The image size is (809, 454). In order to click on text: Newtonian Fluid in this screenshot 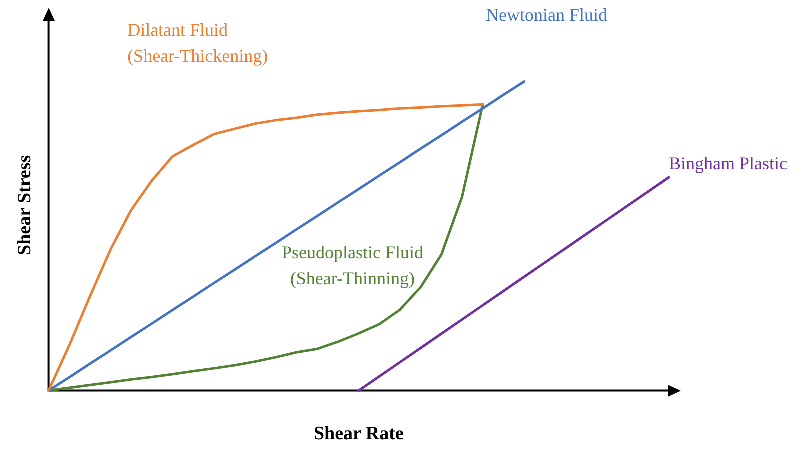, I will do `click(547, 15)`.